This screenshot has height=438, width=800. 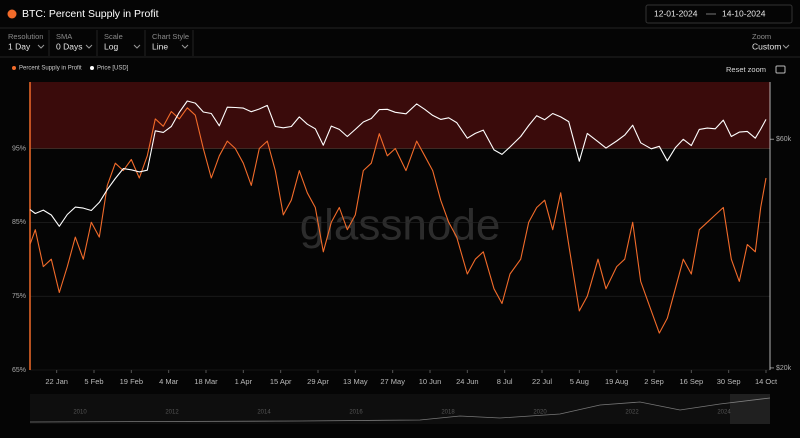 What do you see at coordinates (80, 413) in the screenshot?
I see `navigator-year: 2010` at bounding box center [80, 413].